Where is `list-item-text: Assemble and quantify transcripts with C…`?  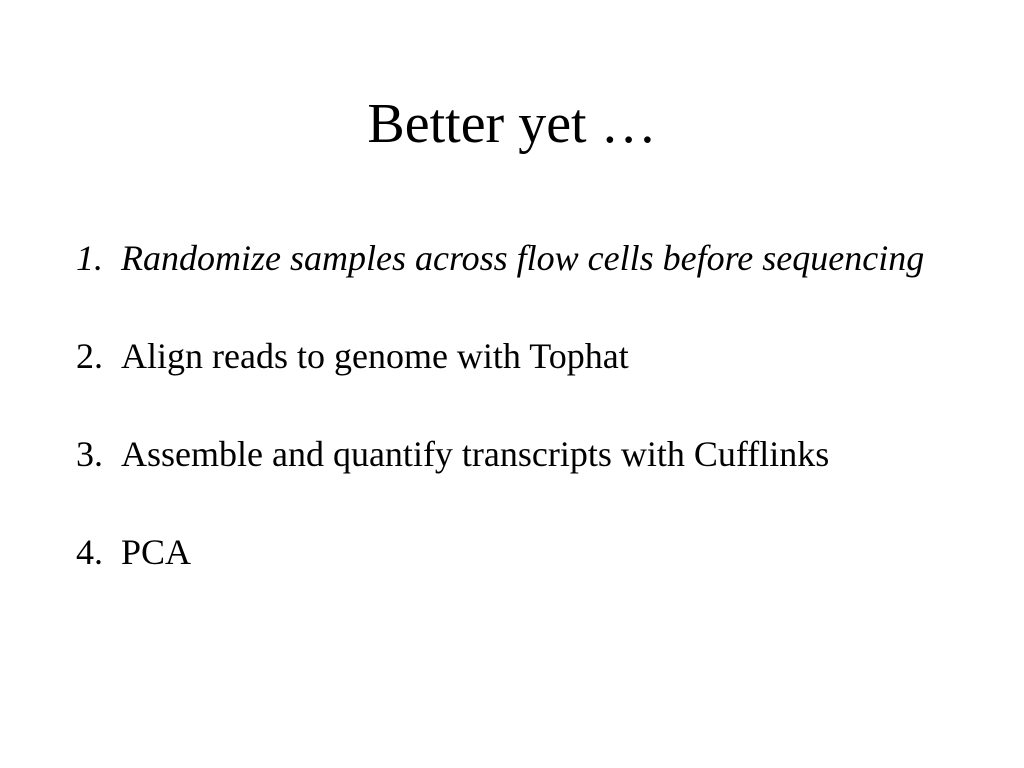
list-item-text: Assemble and quantify transcripts with C… is located at coordinates (475, 454).